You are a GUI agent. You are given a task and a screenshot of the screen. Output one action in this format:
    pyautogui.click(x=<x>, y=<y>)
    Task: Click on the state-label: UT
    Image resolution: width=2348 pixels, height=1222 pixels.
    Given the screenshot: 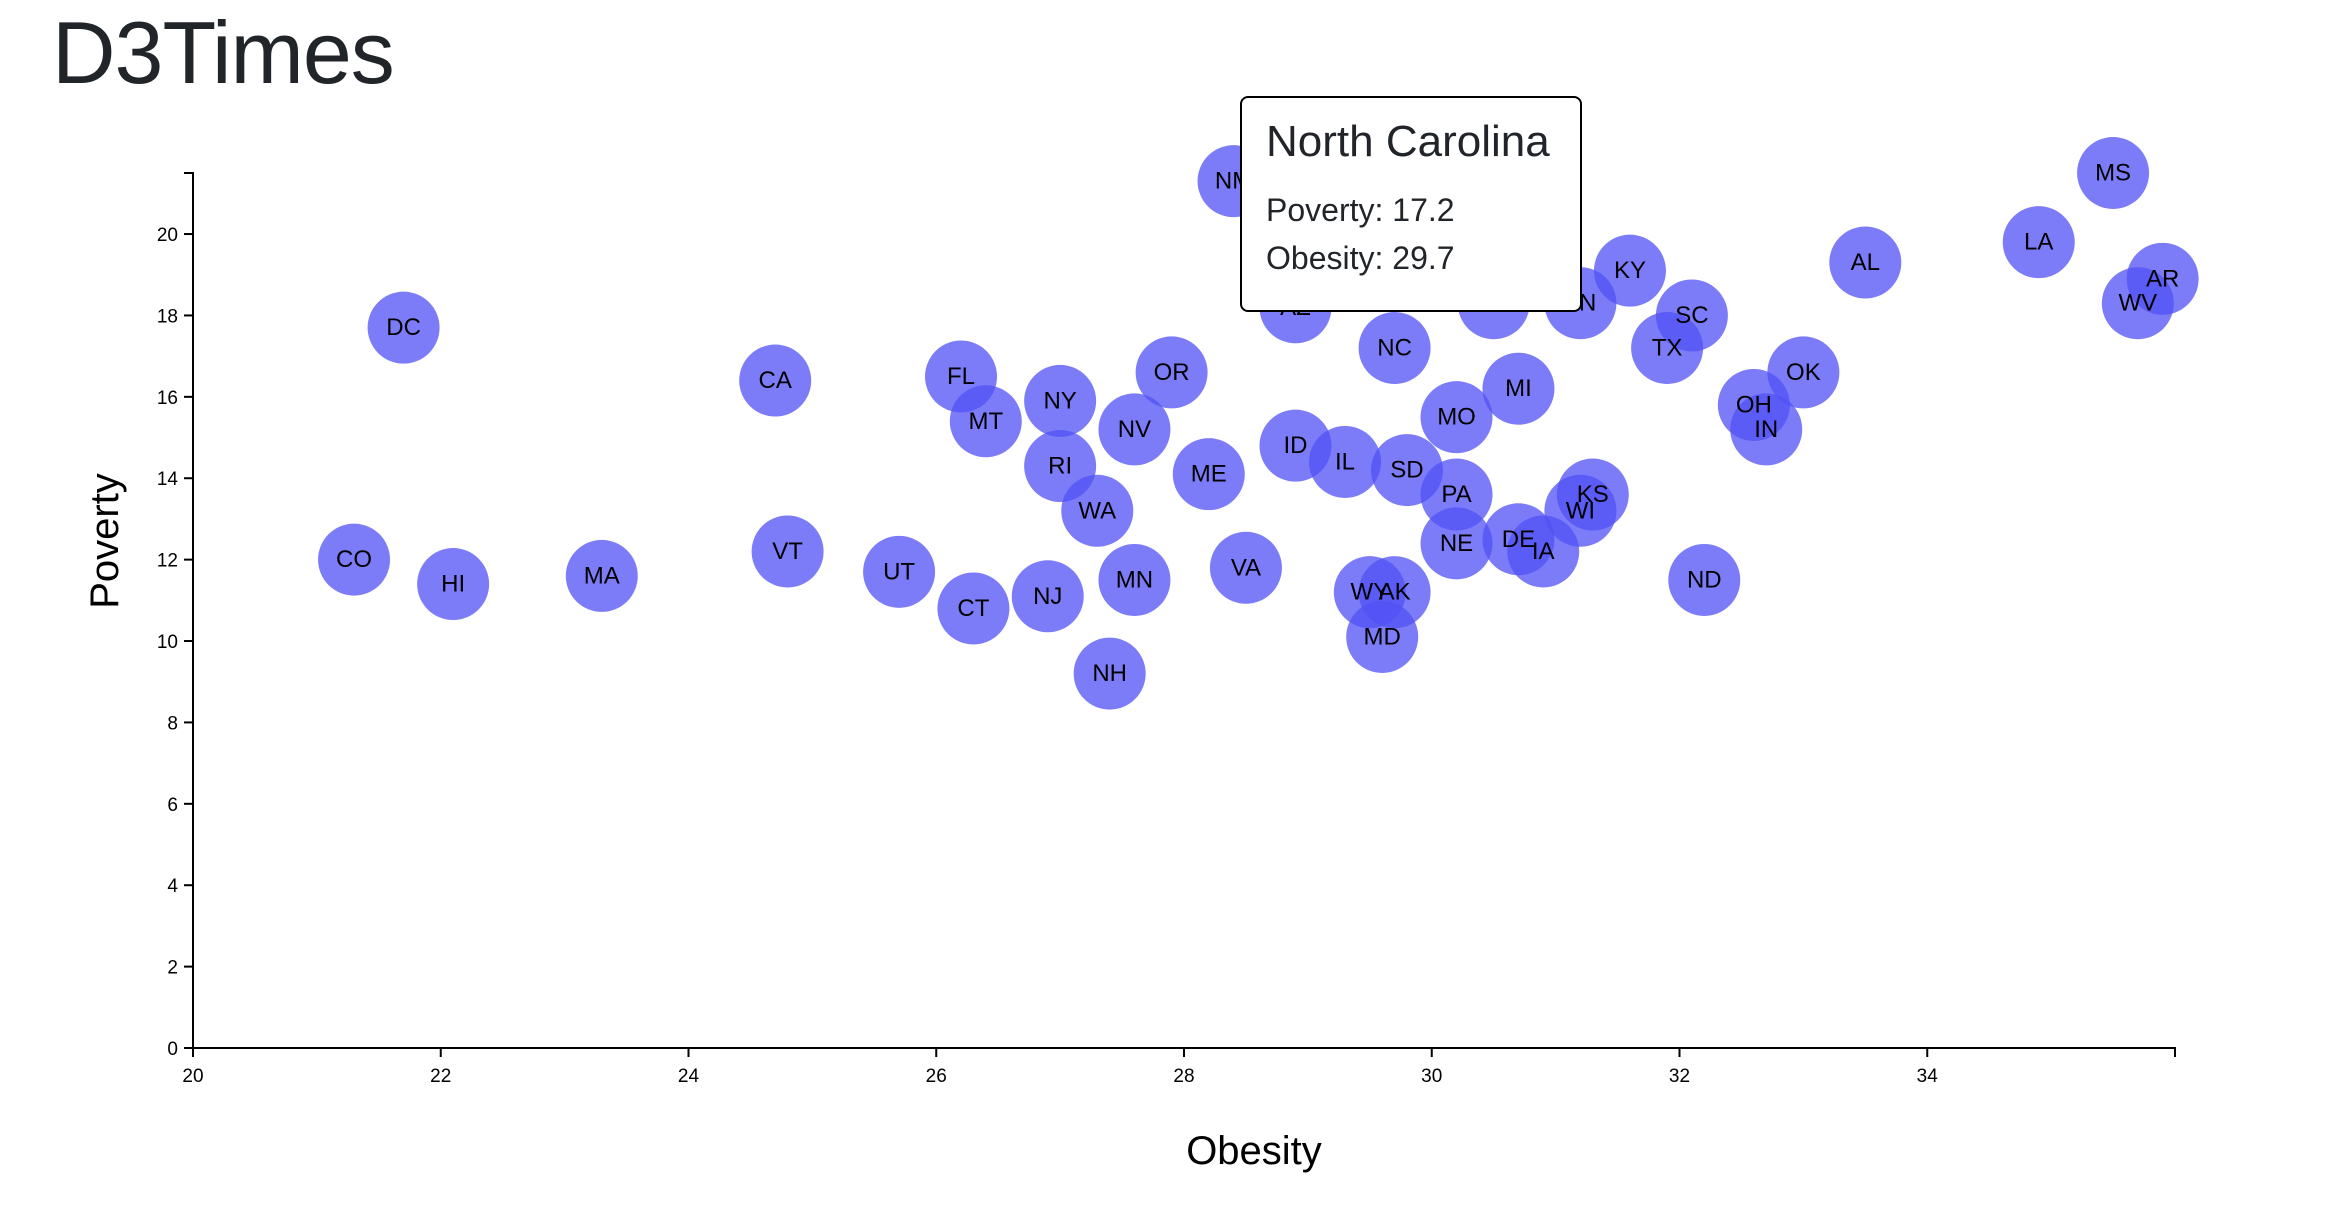 What is the action you would take?
    pyautogui.click(x=899, y=571)
    